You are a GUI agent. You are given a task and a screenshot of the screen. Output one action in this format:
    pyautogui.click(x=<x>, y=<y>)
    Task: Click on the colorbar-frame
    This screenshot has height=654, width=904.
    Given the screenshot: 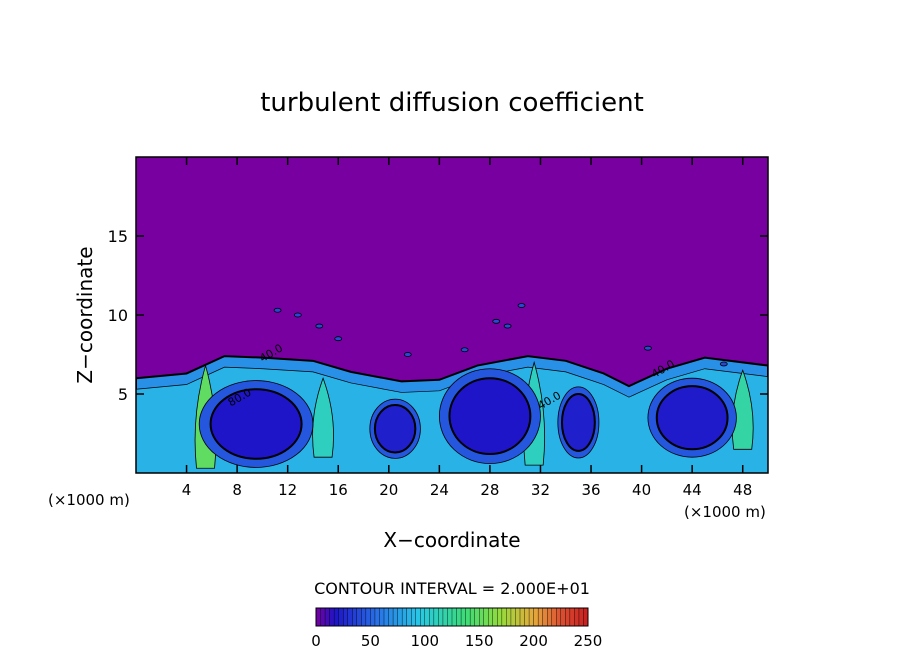 What is the action you would take?
    pyautogui.click(x=452, y=617)
    